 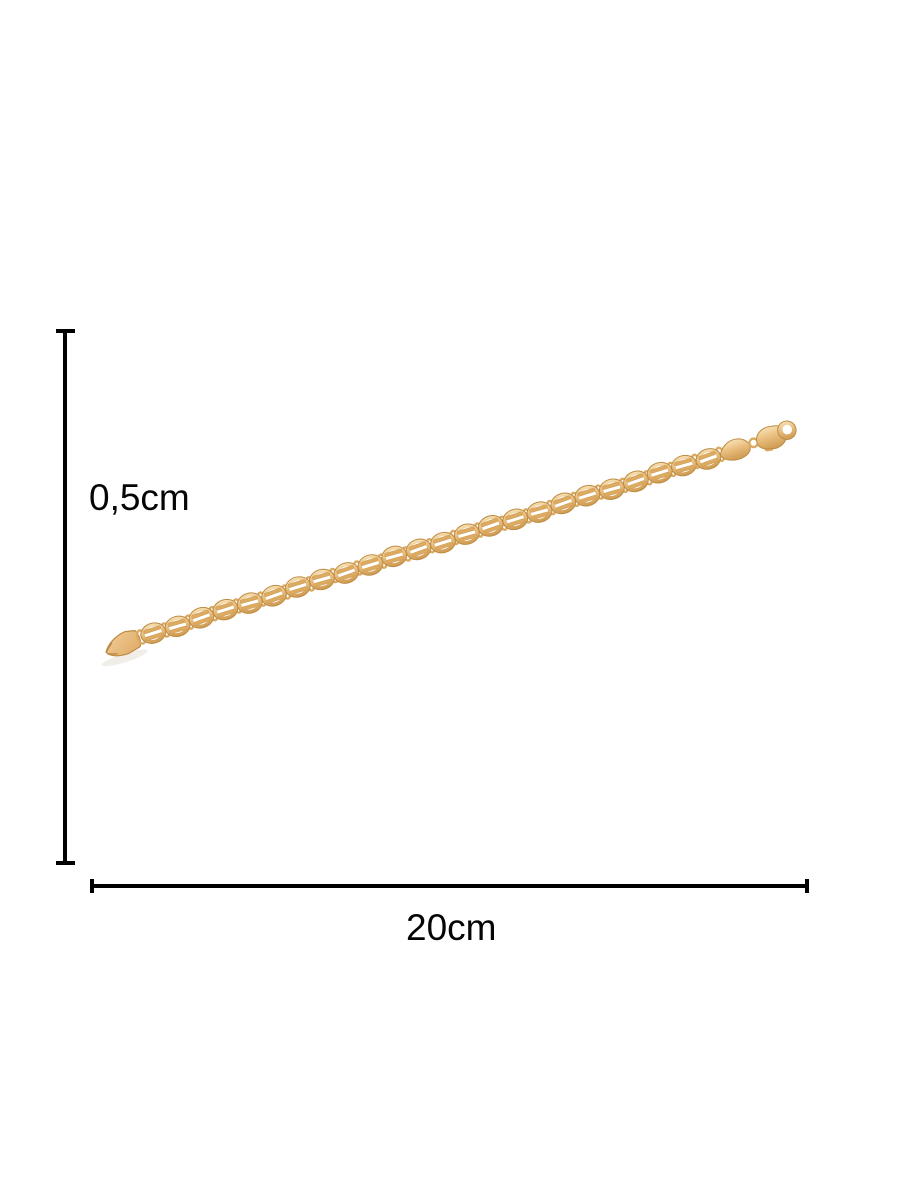 What do you see at coordinates (776, 436) in the screenshot?
I see `bracelet-lobster-clasp` at bounding box center [776, 436].